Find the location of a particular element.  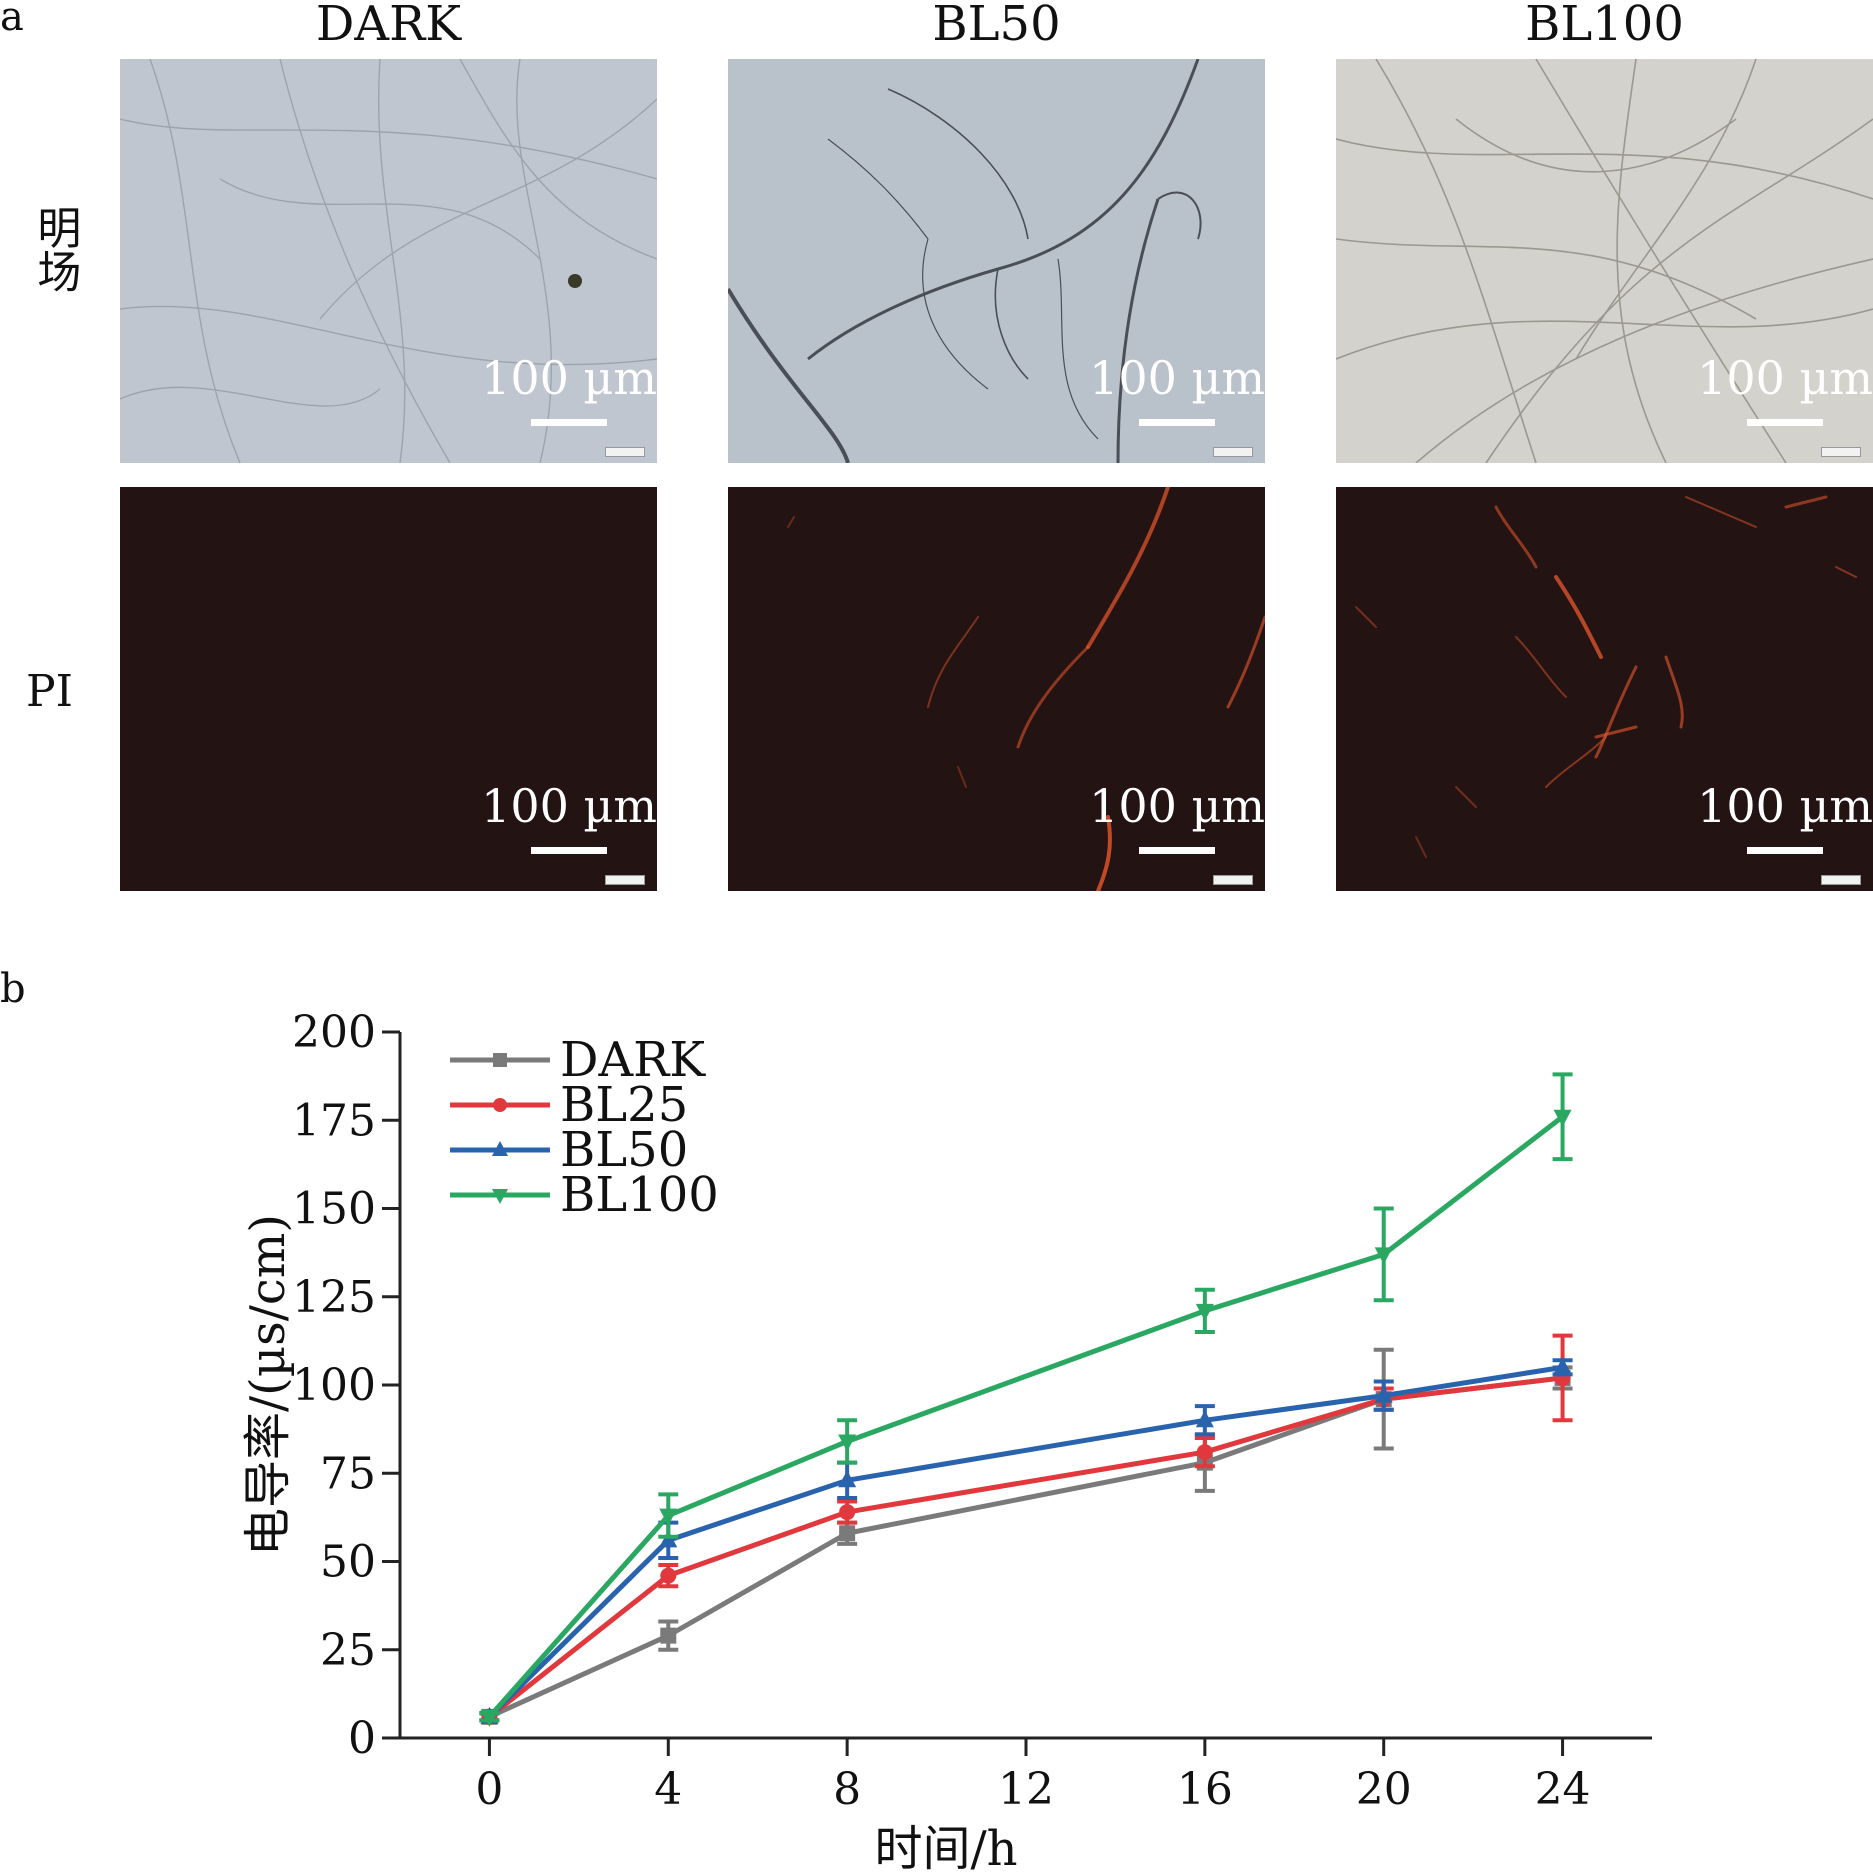

panel-a-letter: a is located at coordinates (12, 20).